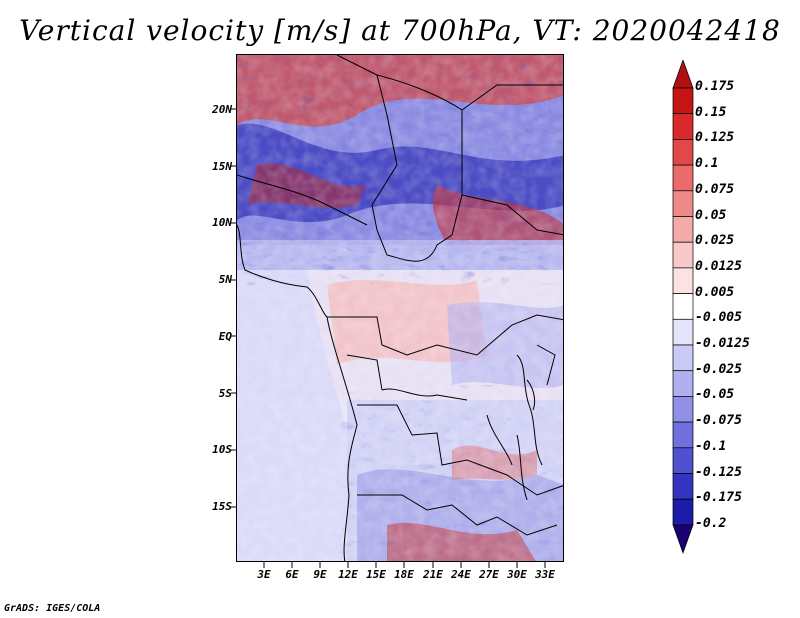 Image resolution: width=800 pixels, height=618 pixels. I want to click on lon-label: 27E, so click(489, 574).